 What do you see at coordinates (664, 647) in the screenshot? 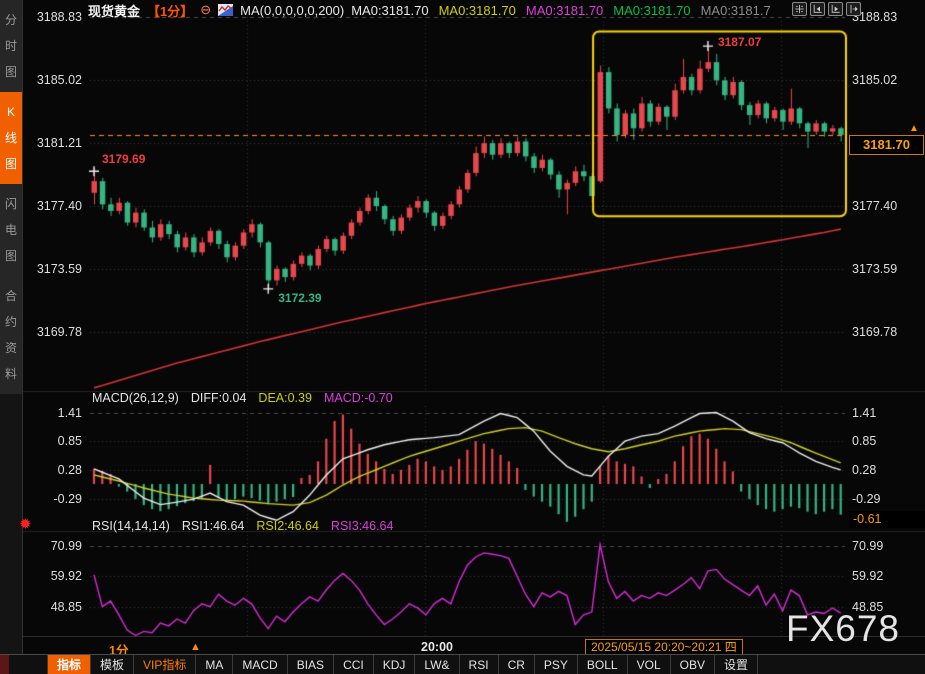
I see `date-range-box: 2025/05/15 20:20~20:21 四` at bounding box center [664, 647].